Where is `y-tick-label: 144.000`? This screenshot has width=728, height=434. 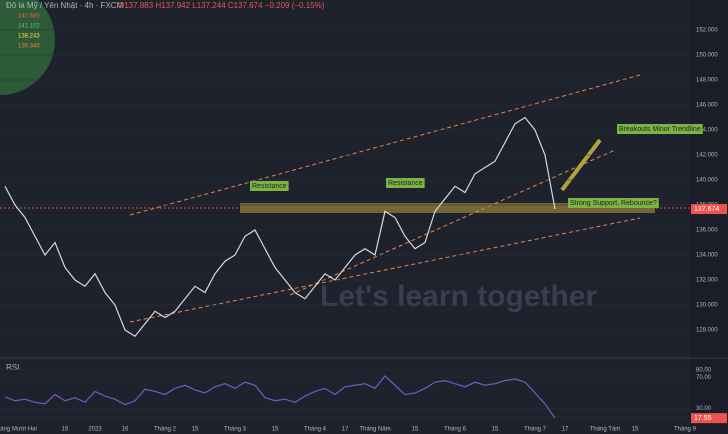
y-tick-label: 144.000 is located at coordinates (707, 131).